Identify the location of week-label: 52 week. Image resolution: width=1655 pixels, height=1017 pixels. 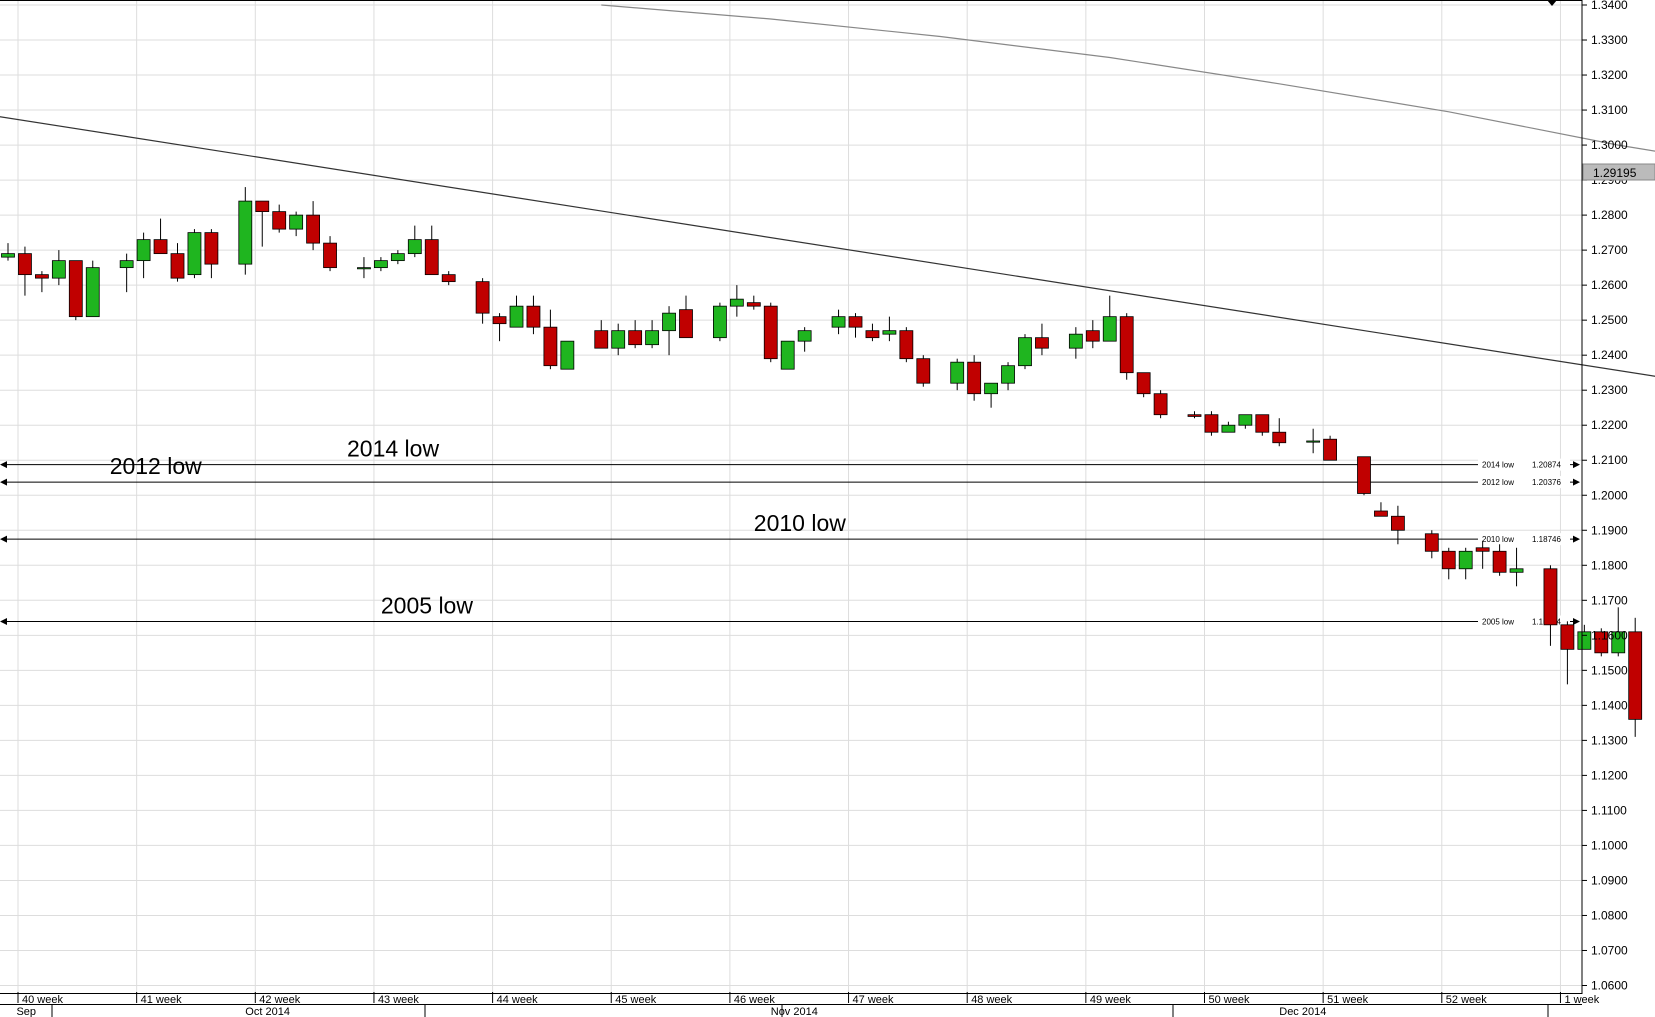
(1466, 1000).